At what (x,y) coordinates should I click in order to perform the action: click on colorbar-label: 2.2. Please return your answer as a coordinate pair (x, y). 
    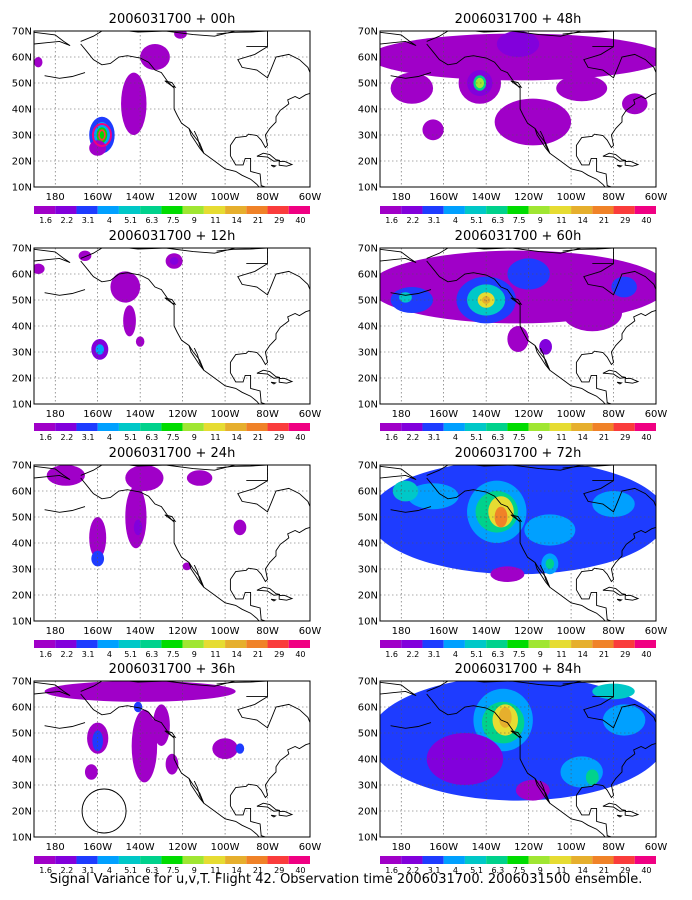
    Looking at the image, I should click on (67, 220).